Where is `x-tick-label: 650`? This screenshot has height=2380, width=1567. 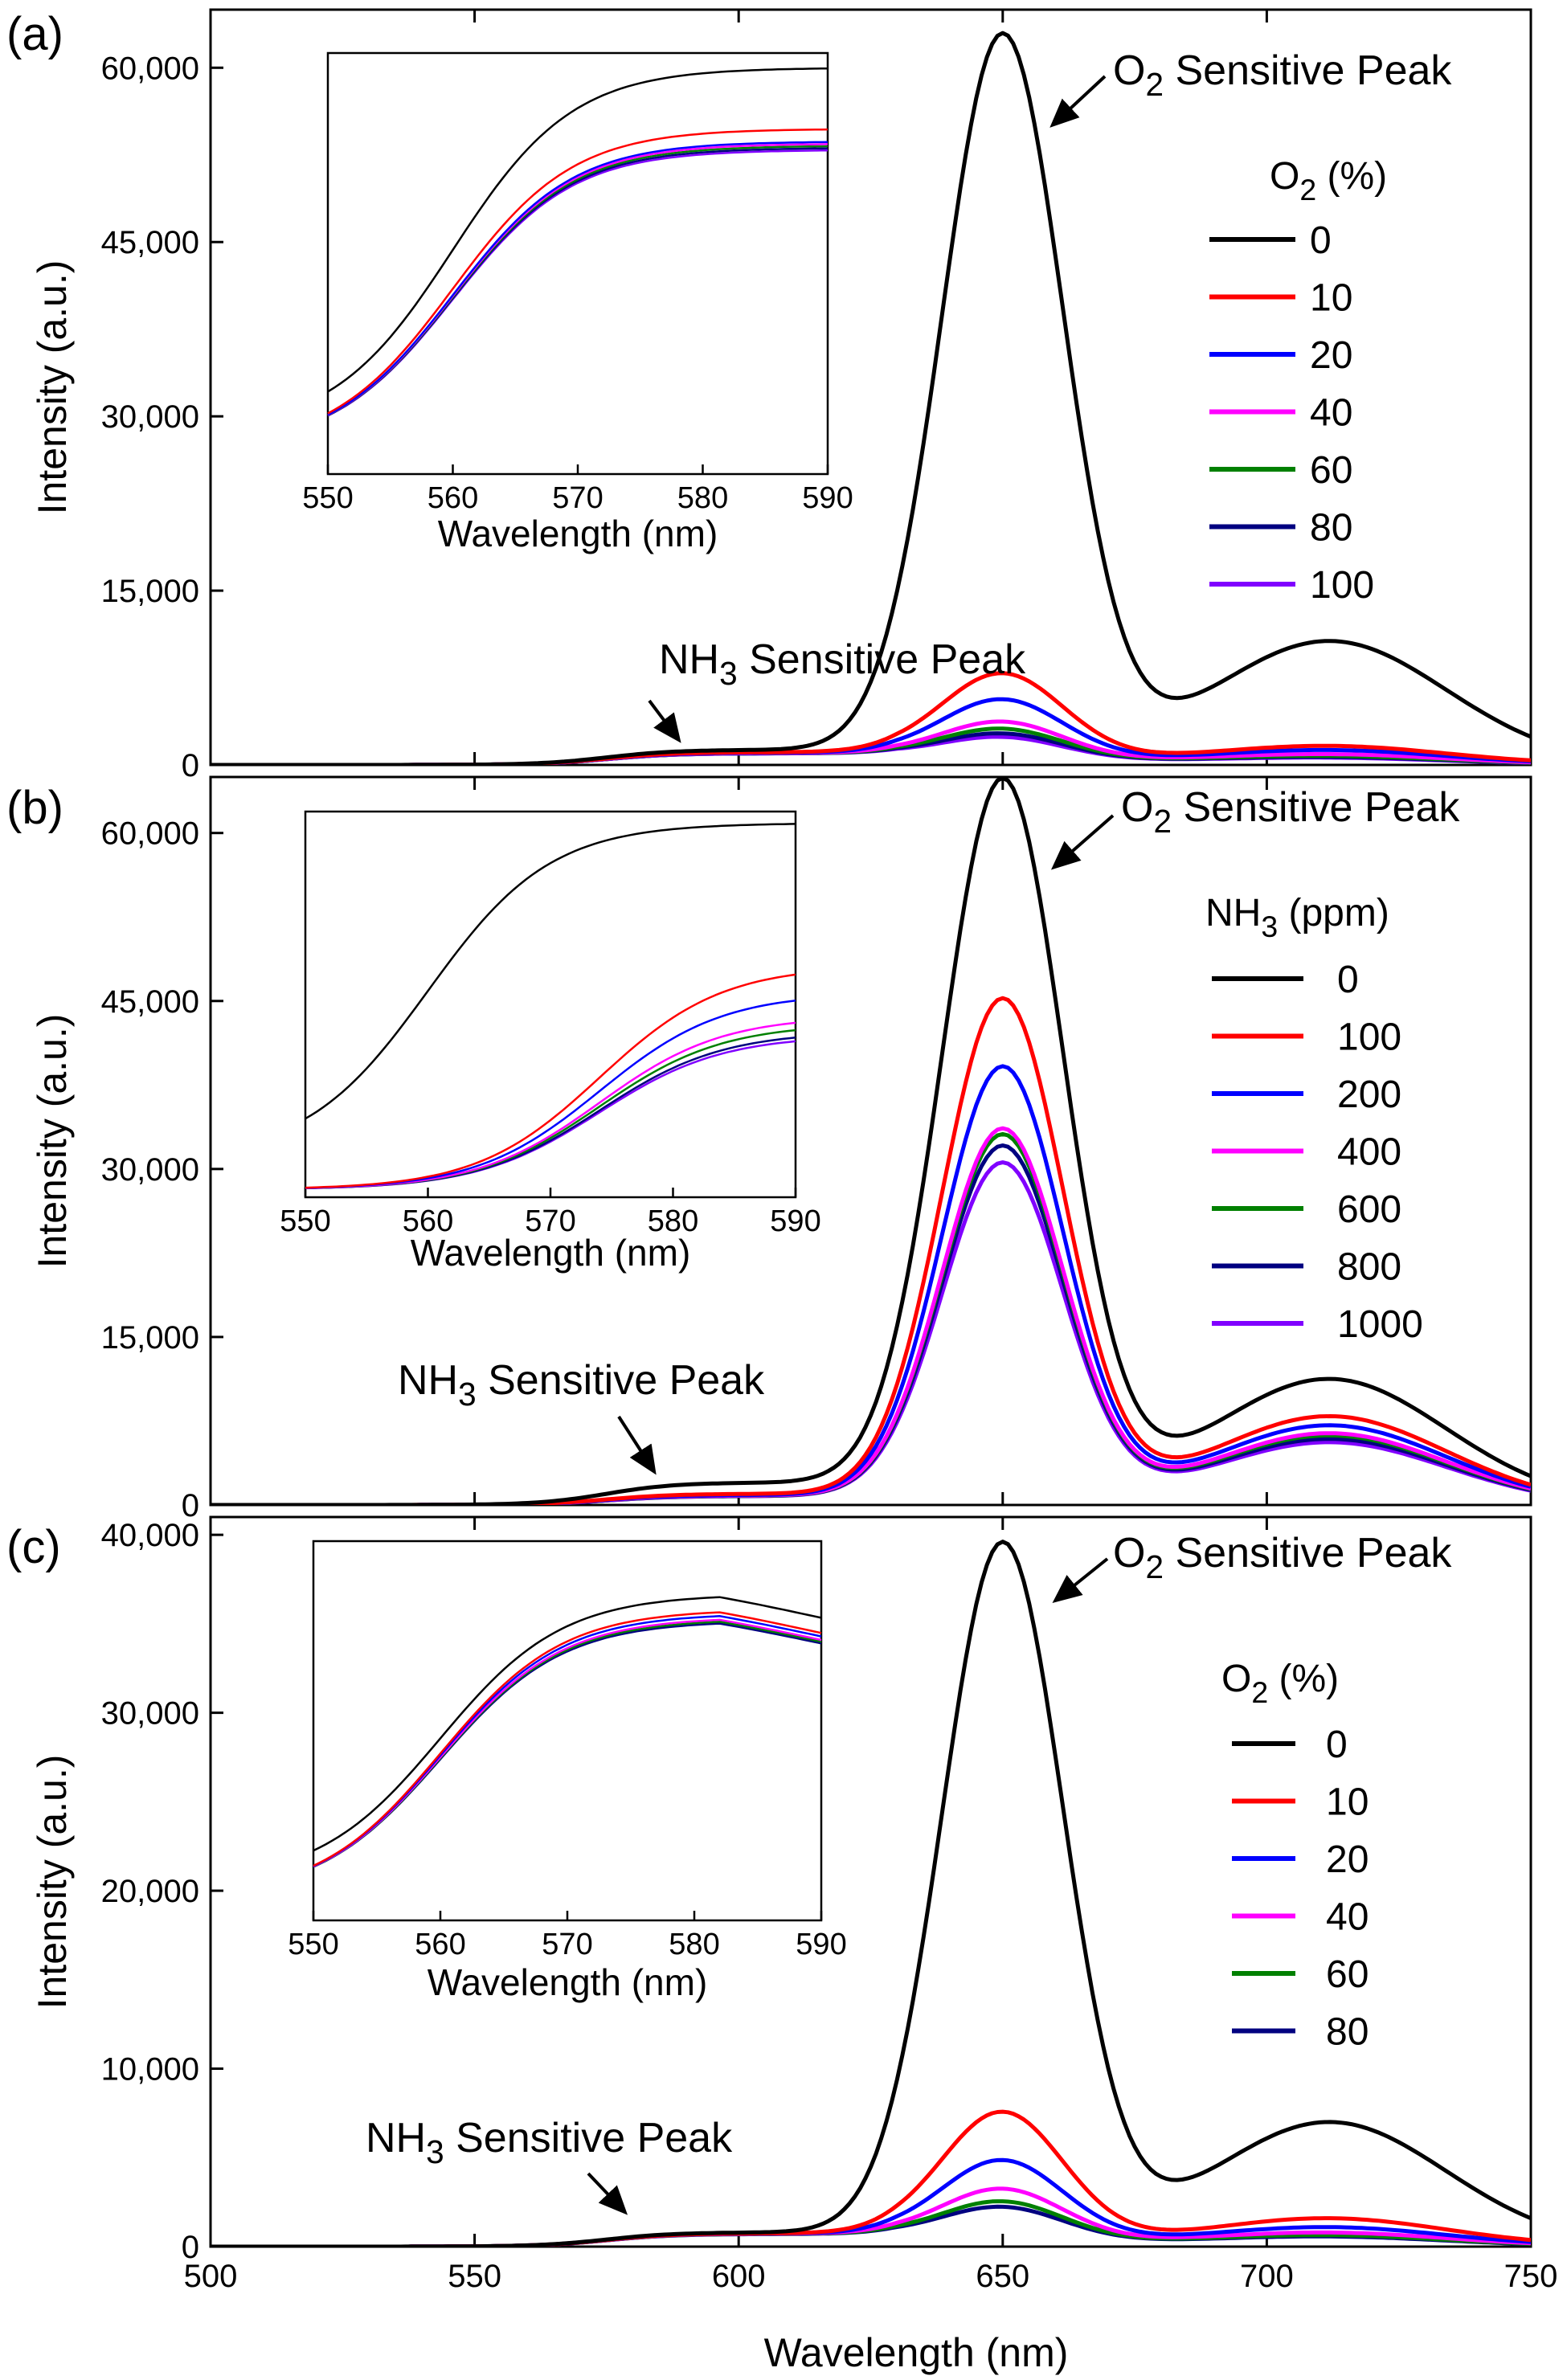
x-tick-label: 650 is located at coordinates (1002, 2276).